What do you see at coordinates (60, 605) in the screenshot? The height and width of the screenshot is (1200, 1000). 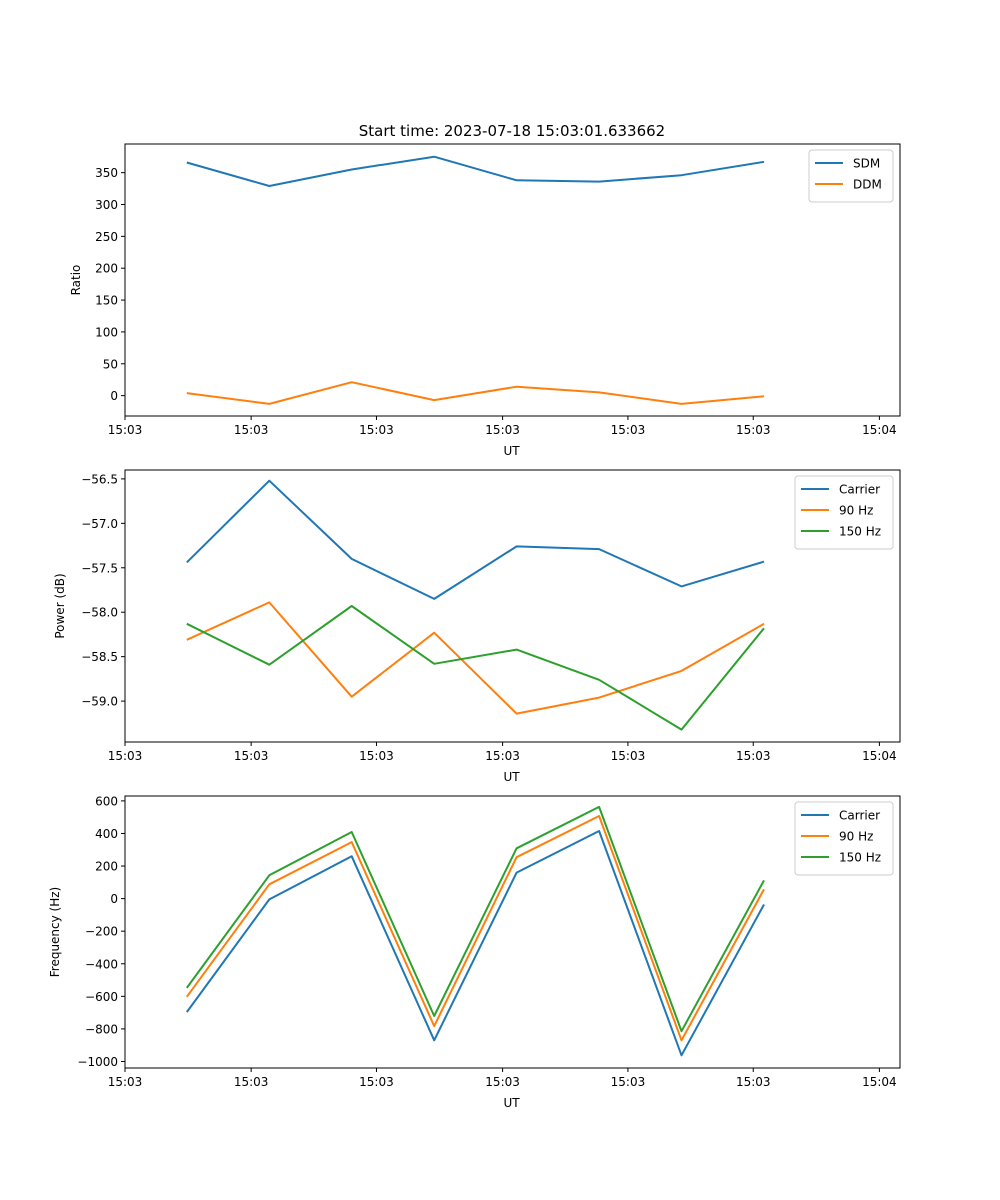 I see `y-axis-label: Power (dB)` at bounding box center [60, 605].